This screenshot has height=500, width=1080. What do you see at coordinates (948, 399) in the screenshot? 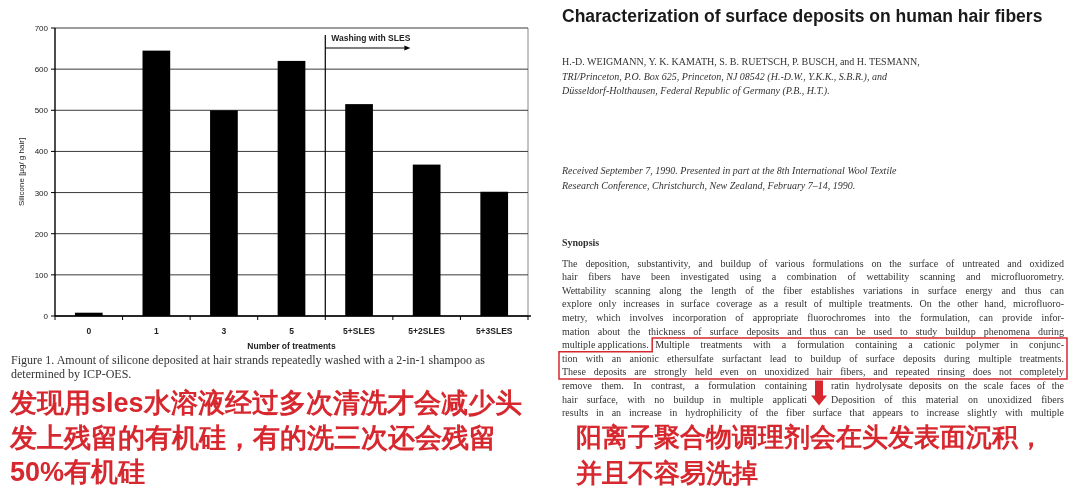
I see `text: Deposition of this material on unoxidized fibers` at bounding box center [948, 399].